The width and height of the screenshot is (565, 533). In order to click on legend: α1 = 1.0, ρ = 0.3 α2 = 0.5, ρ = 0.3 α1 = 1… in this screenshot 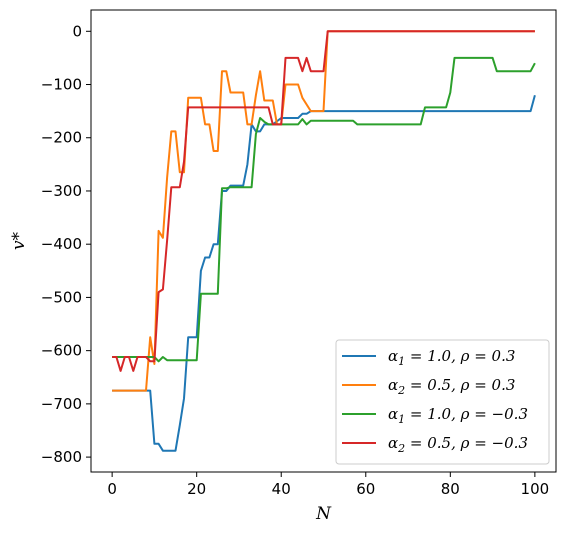, I will do `click(442, 402)`.